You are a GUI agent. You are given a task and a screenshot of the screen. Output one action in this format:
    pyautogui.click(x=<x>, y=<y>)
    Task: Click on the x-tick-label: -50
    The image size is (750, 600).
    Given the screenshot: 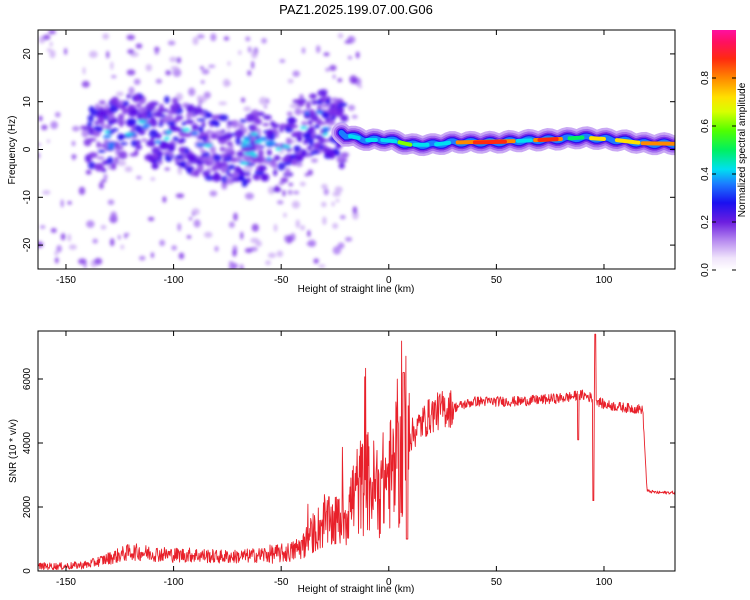 What is the action you would take?
    pyautogui.click(x=281, y=582)
    